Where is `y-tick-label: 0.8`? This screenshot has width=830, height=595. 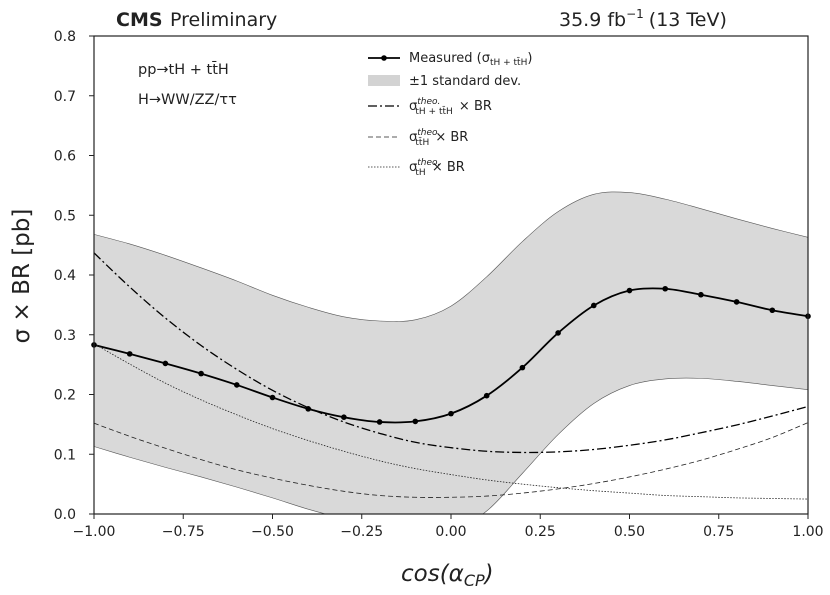 y-tick-label: 0.8 is located at coordinates (65, 37).